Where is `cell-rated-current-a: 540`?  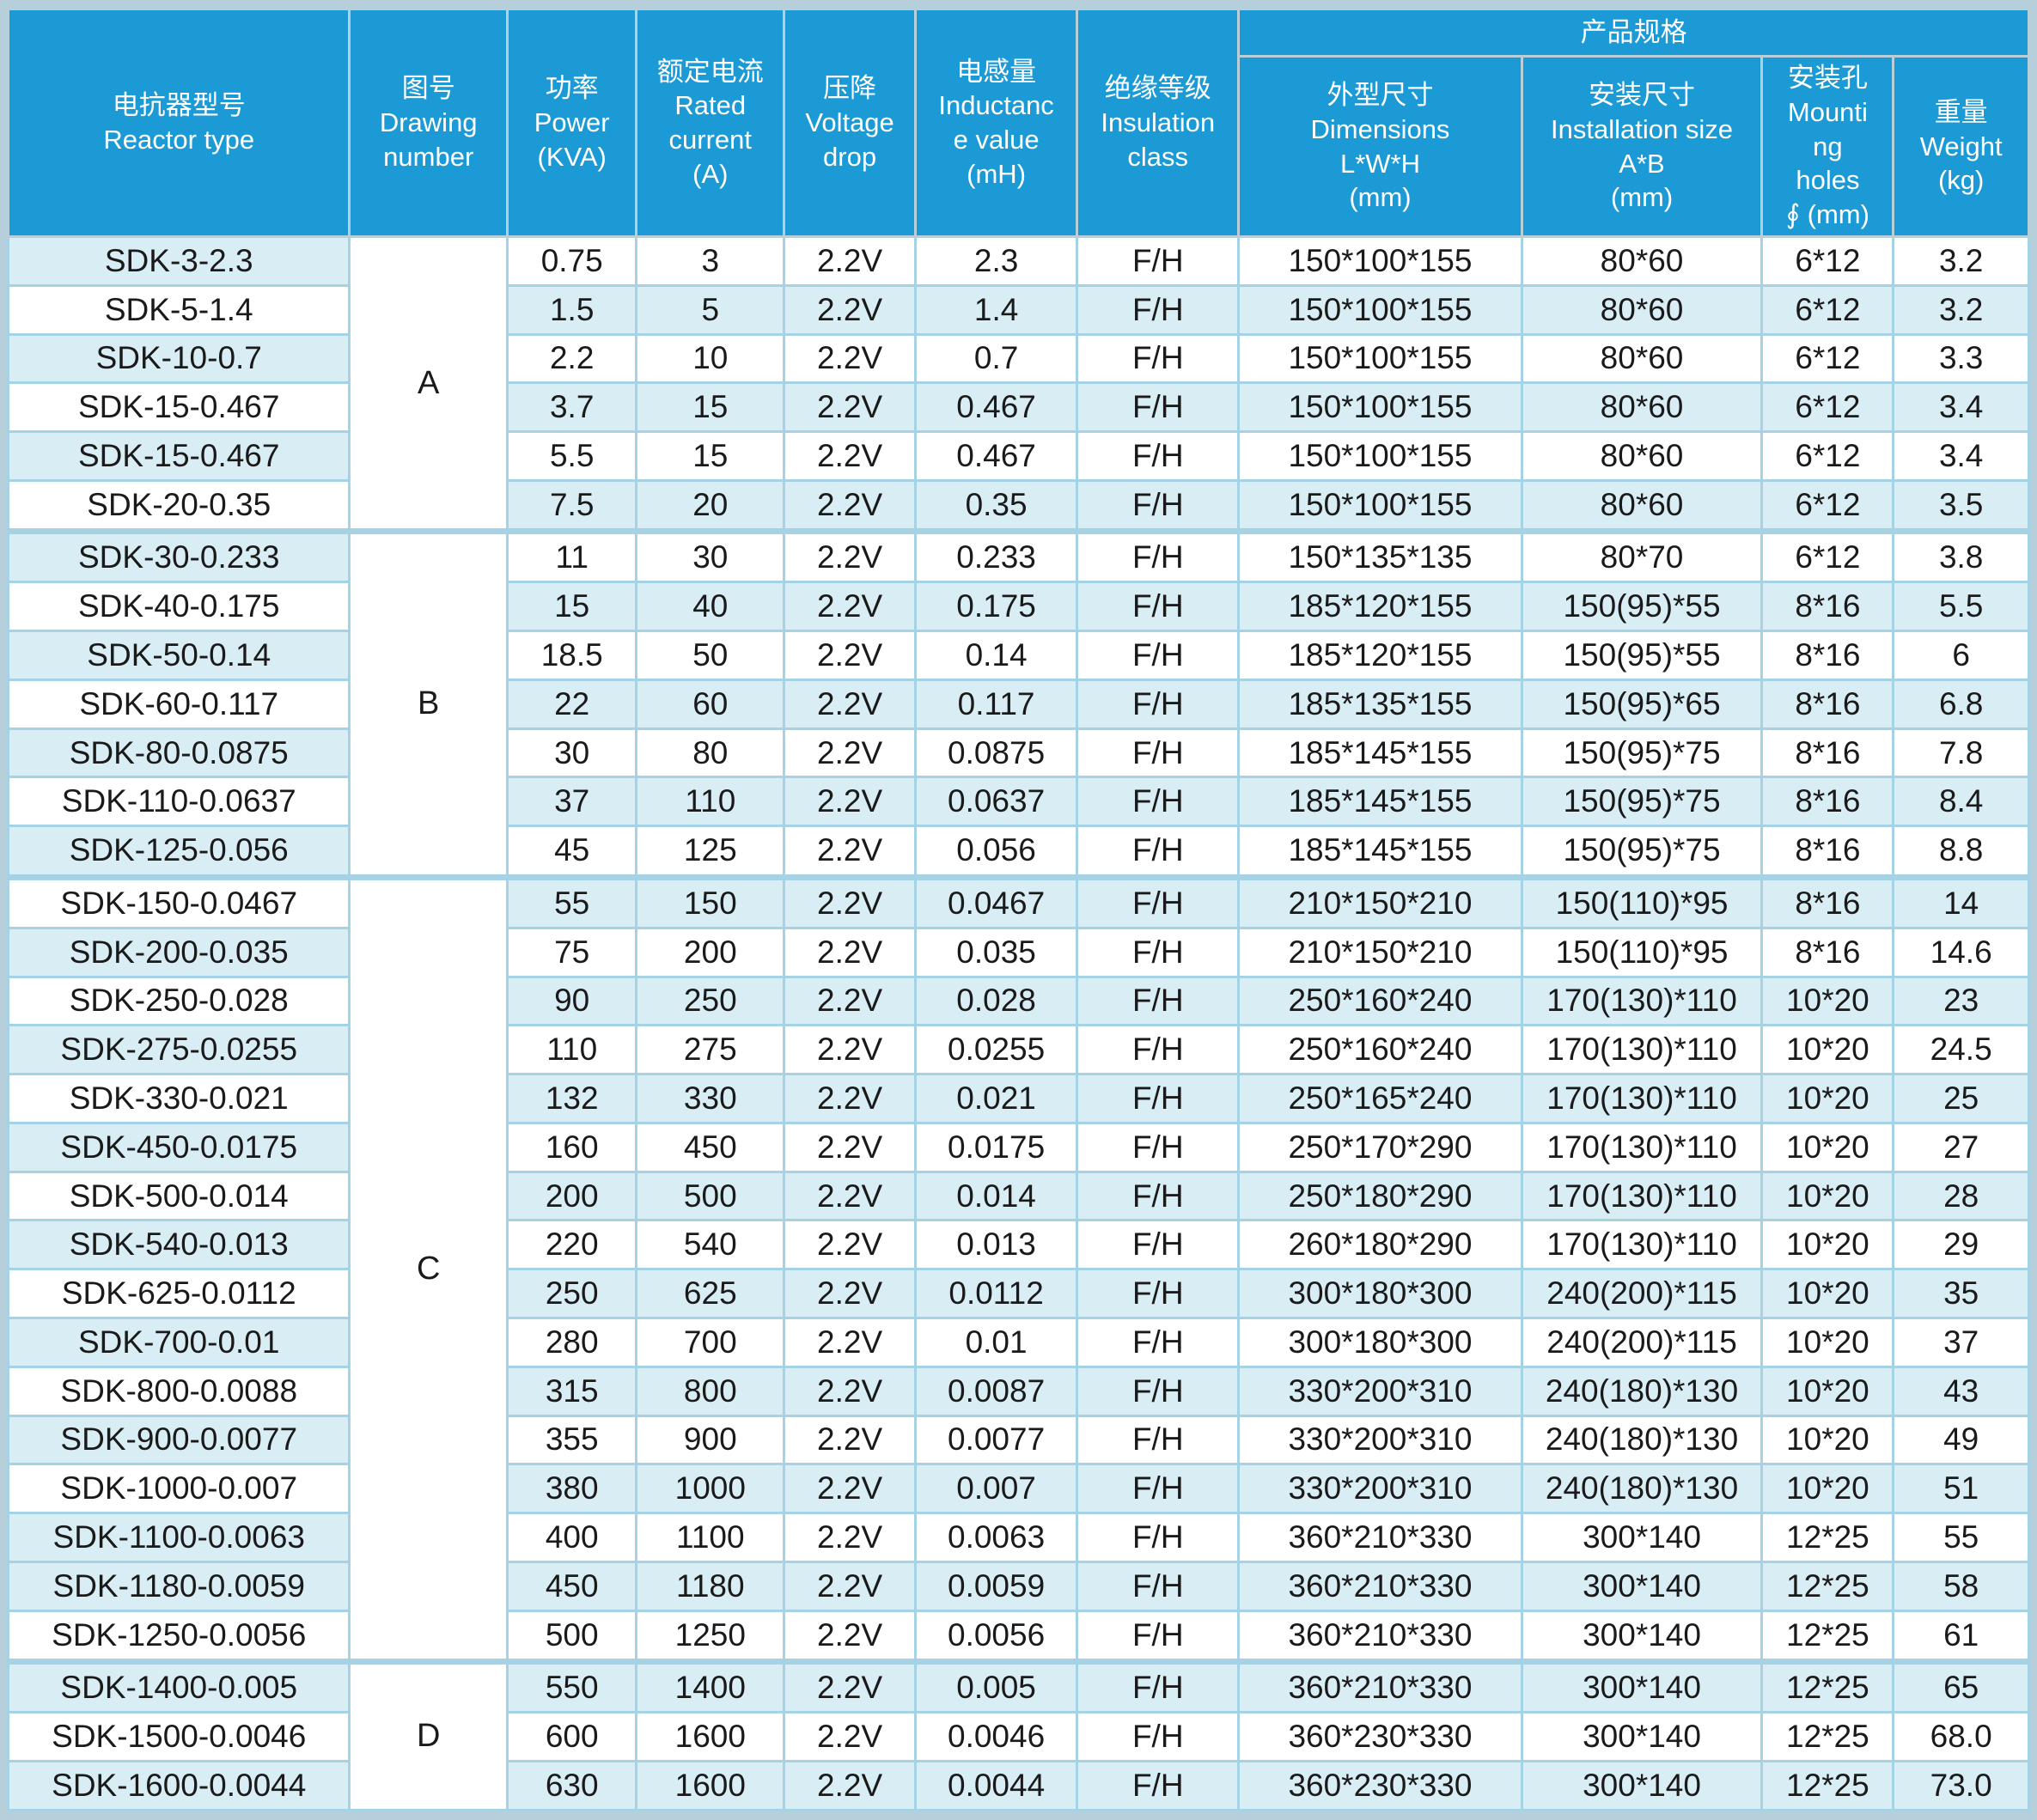
cell-rated-current-a: 540 is located at coordinates (711, 1245).